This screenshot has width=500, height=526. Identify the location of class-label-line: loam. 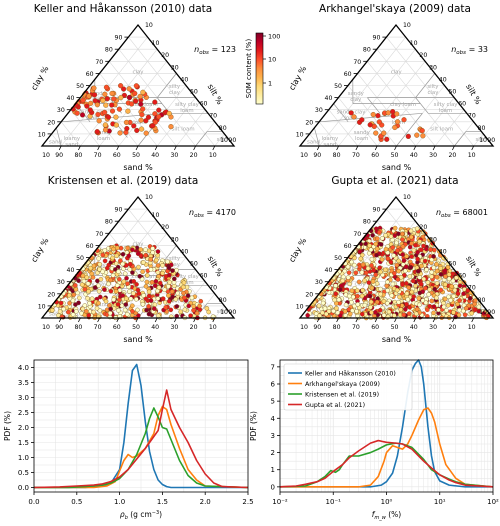
(186, 111).